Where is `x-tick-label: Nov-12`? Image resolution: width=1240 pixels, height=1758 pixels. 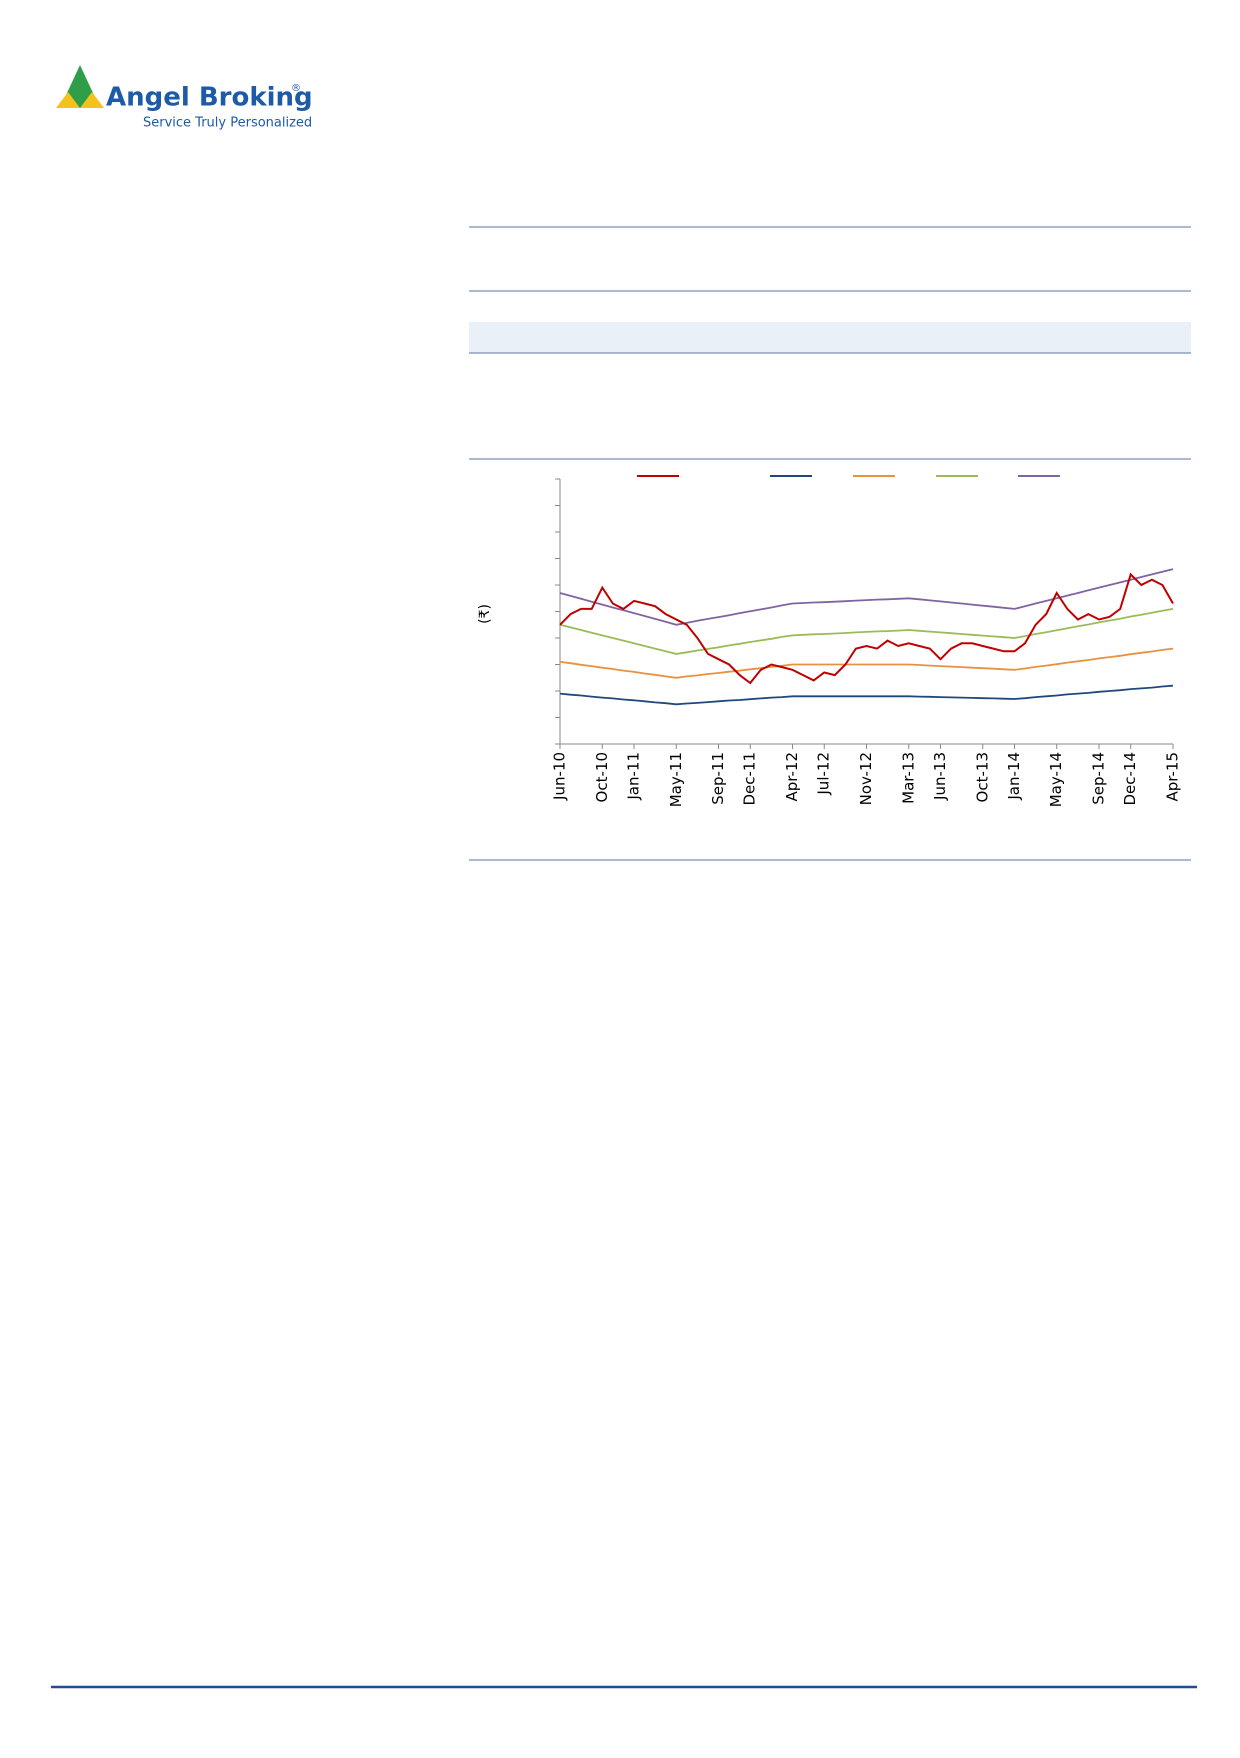
x-tick-label: Nov-12 is located at coordinates (866, 778).